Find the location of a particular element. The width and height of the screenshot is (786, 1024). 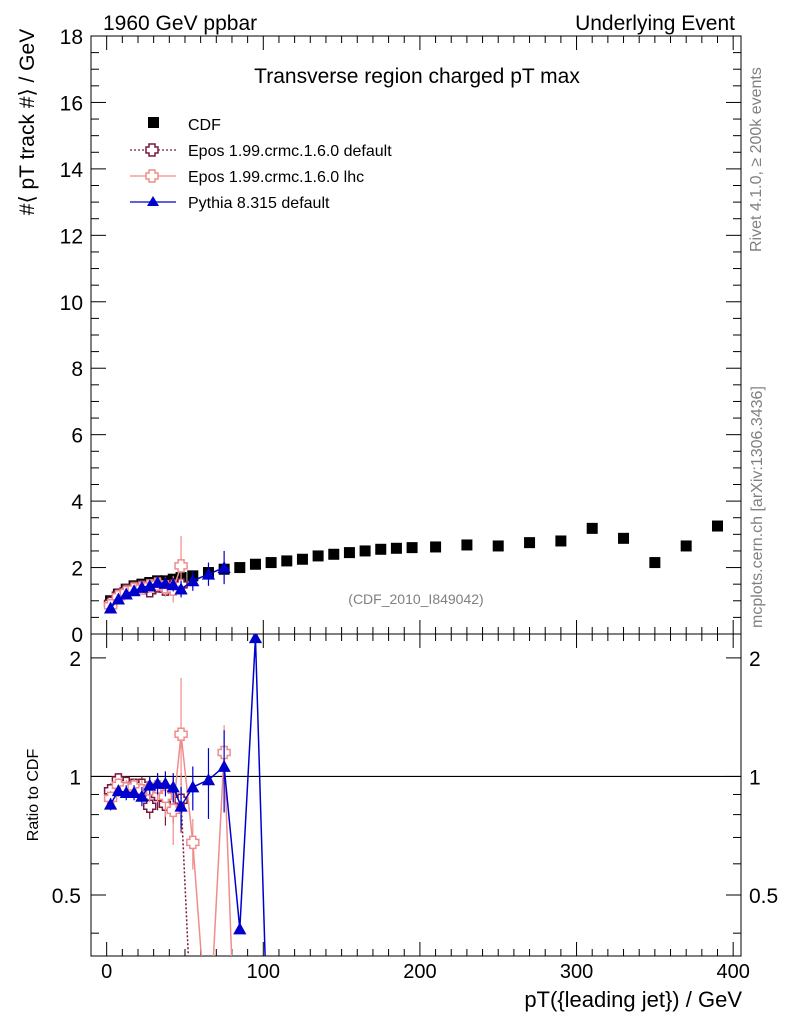

main-y-axis-label: #⟨ pT track #⟩ / GeV is located at coordinates (27, 122).